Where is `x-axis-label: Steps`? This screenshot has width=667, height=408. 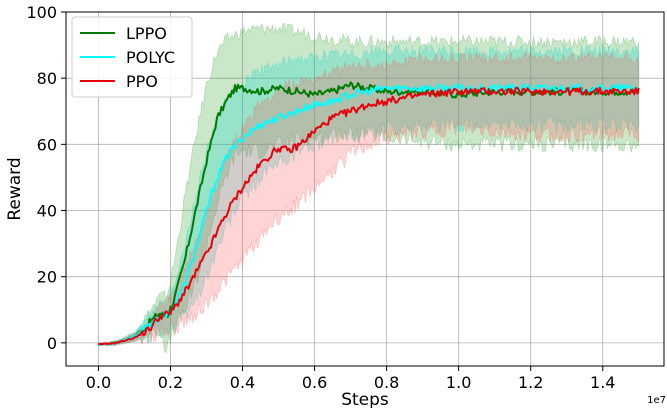
x-axis-label: Steps is located at coordinates (365, 399).